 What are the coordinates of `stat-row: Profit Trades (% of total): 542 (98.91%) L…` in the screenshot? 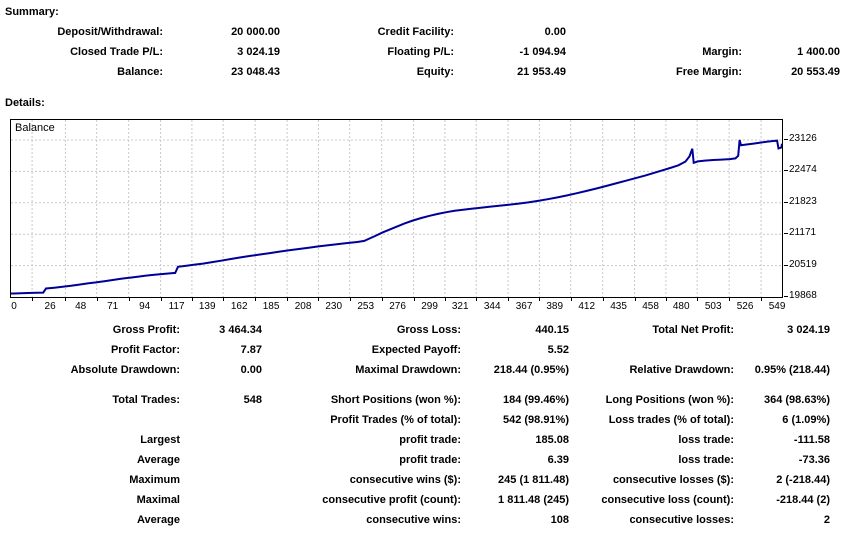 It's located at (422, 420).